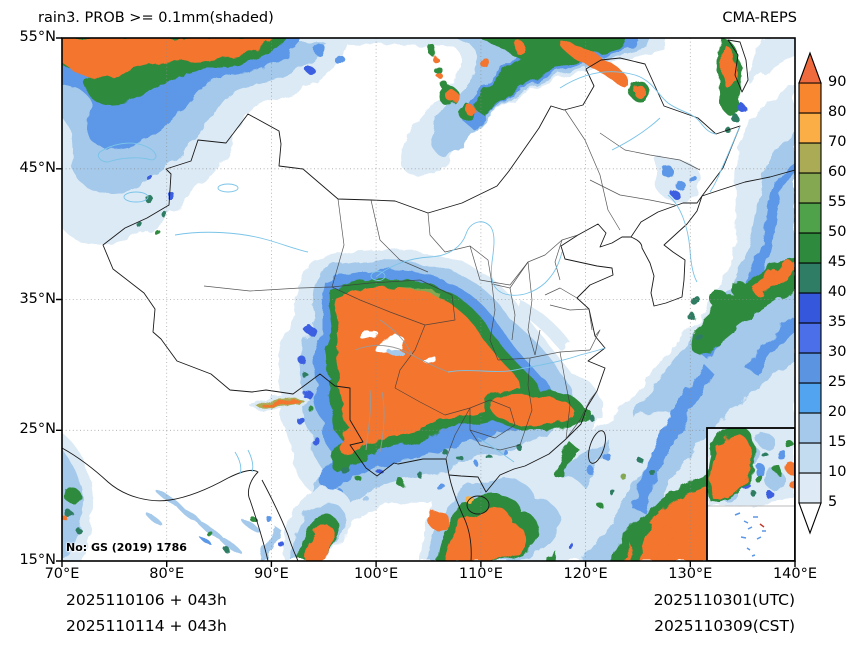  What do you see at coordinates (37, 560) in the screenshot?
I see `y-tick-label: 15°N` at bounding box center [37, 560].